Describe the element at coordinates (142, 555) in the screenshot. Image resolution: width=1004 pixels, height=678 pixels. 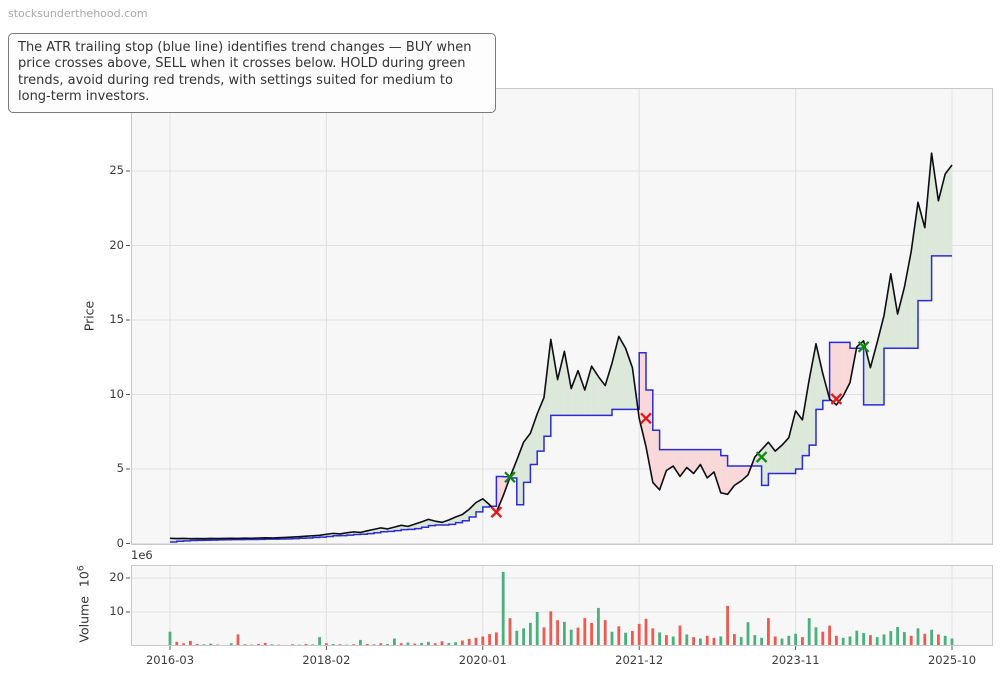
I see `volume-offset-label: 1e6` at that location.